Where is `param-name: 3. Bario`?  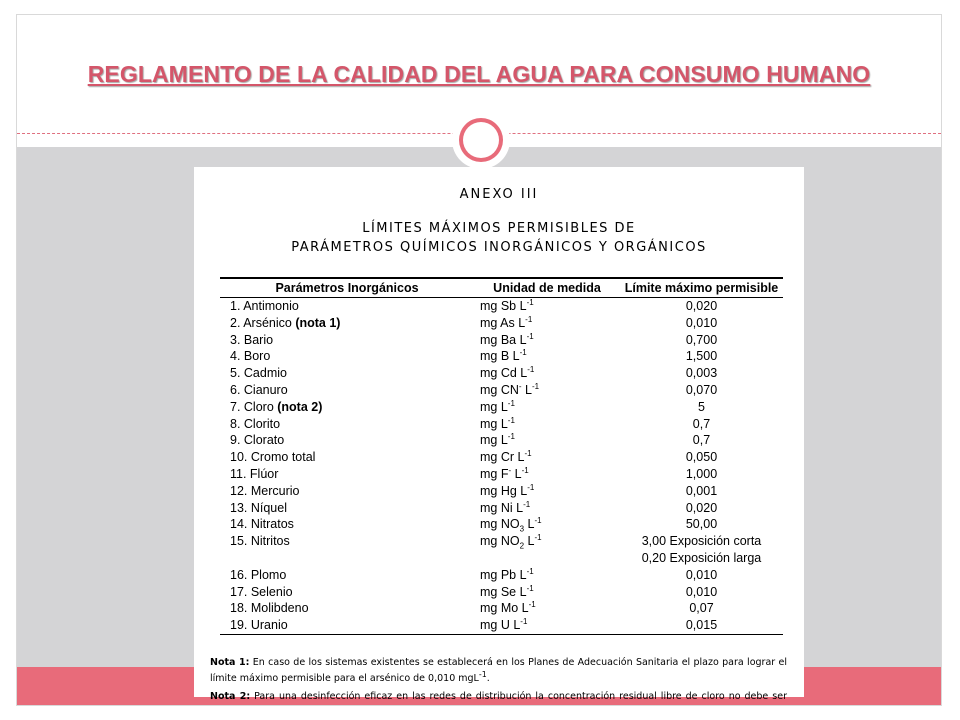 param-name: 3. Bario is located at coordinates (252, 339).